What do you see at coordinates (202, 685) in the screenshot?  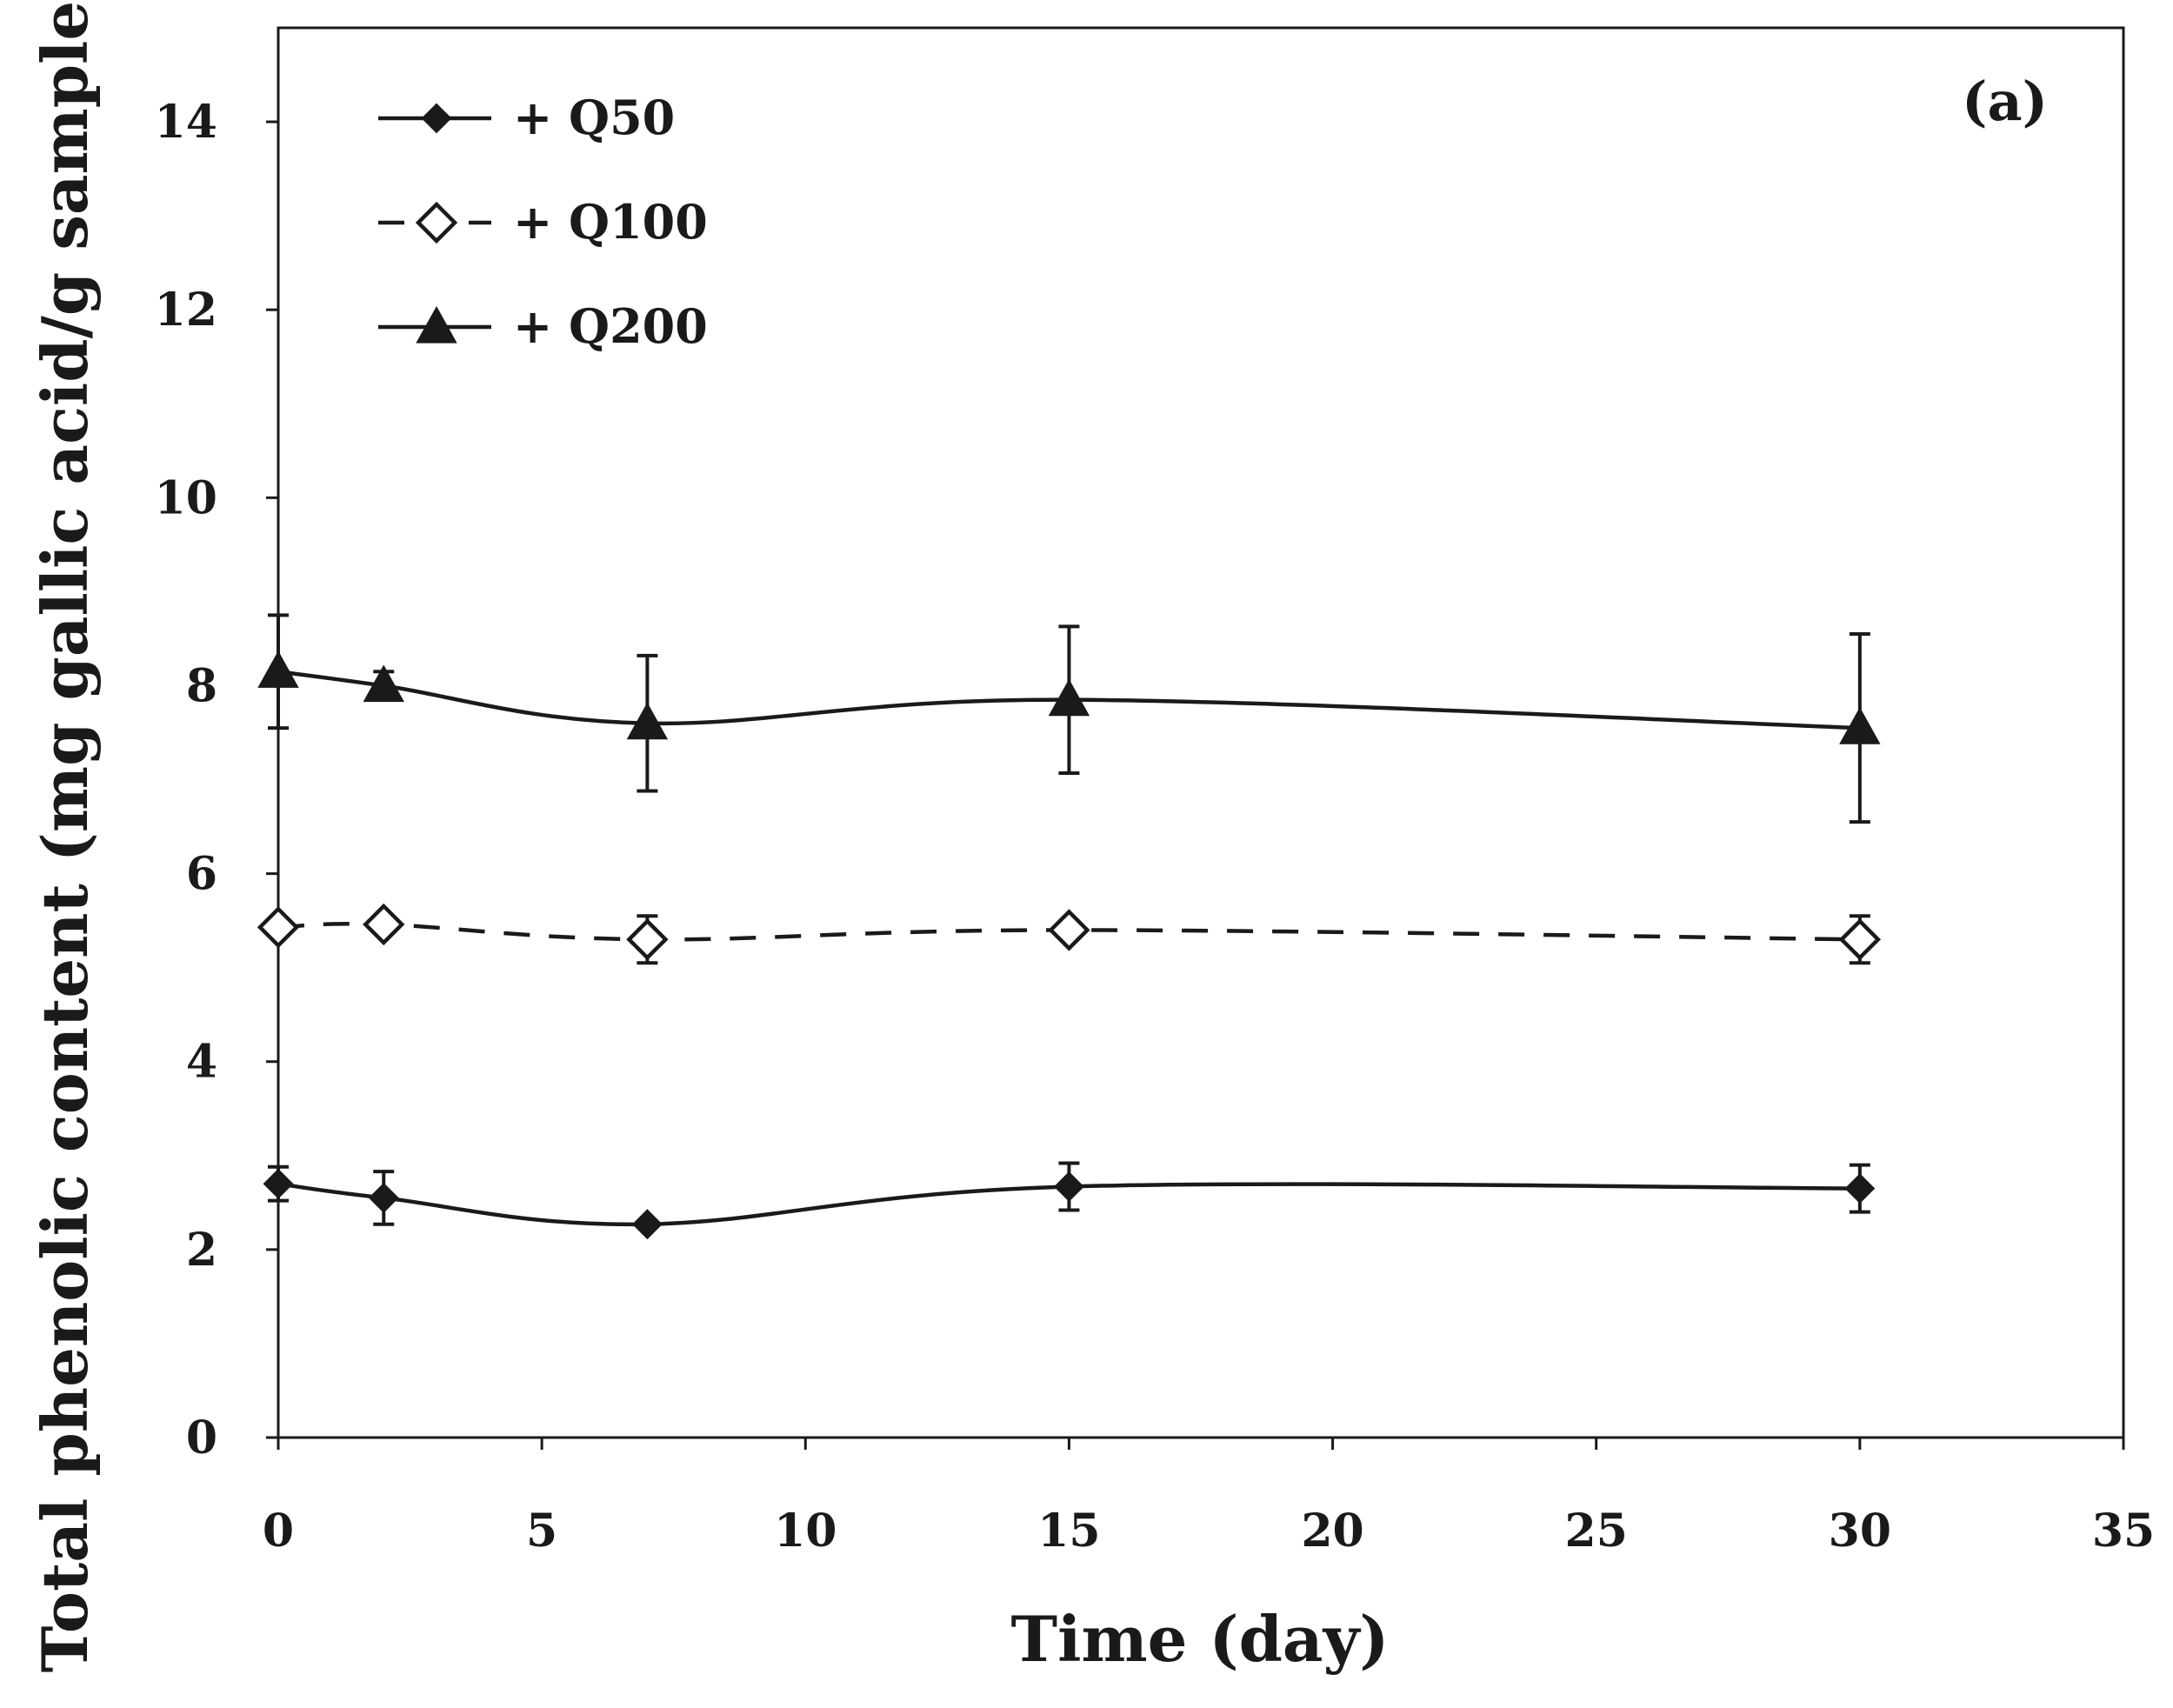 I see `y-tick-label: 8` at bounding box center [202, 685].